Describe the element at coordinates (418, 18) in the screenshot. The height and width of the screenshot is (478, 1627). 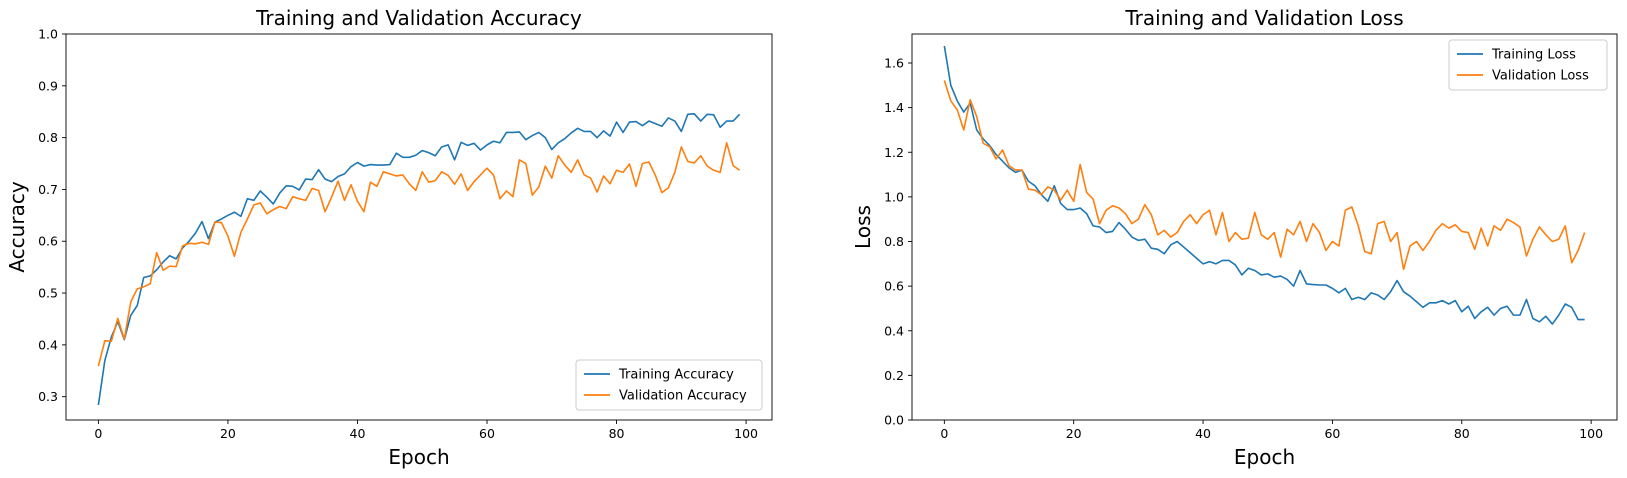
I see `chart-title: Training and Validation Accuracy` at that location.